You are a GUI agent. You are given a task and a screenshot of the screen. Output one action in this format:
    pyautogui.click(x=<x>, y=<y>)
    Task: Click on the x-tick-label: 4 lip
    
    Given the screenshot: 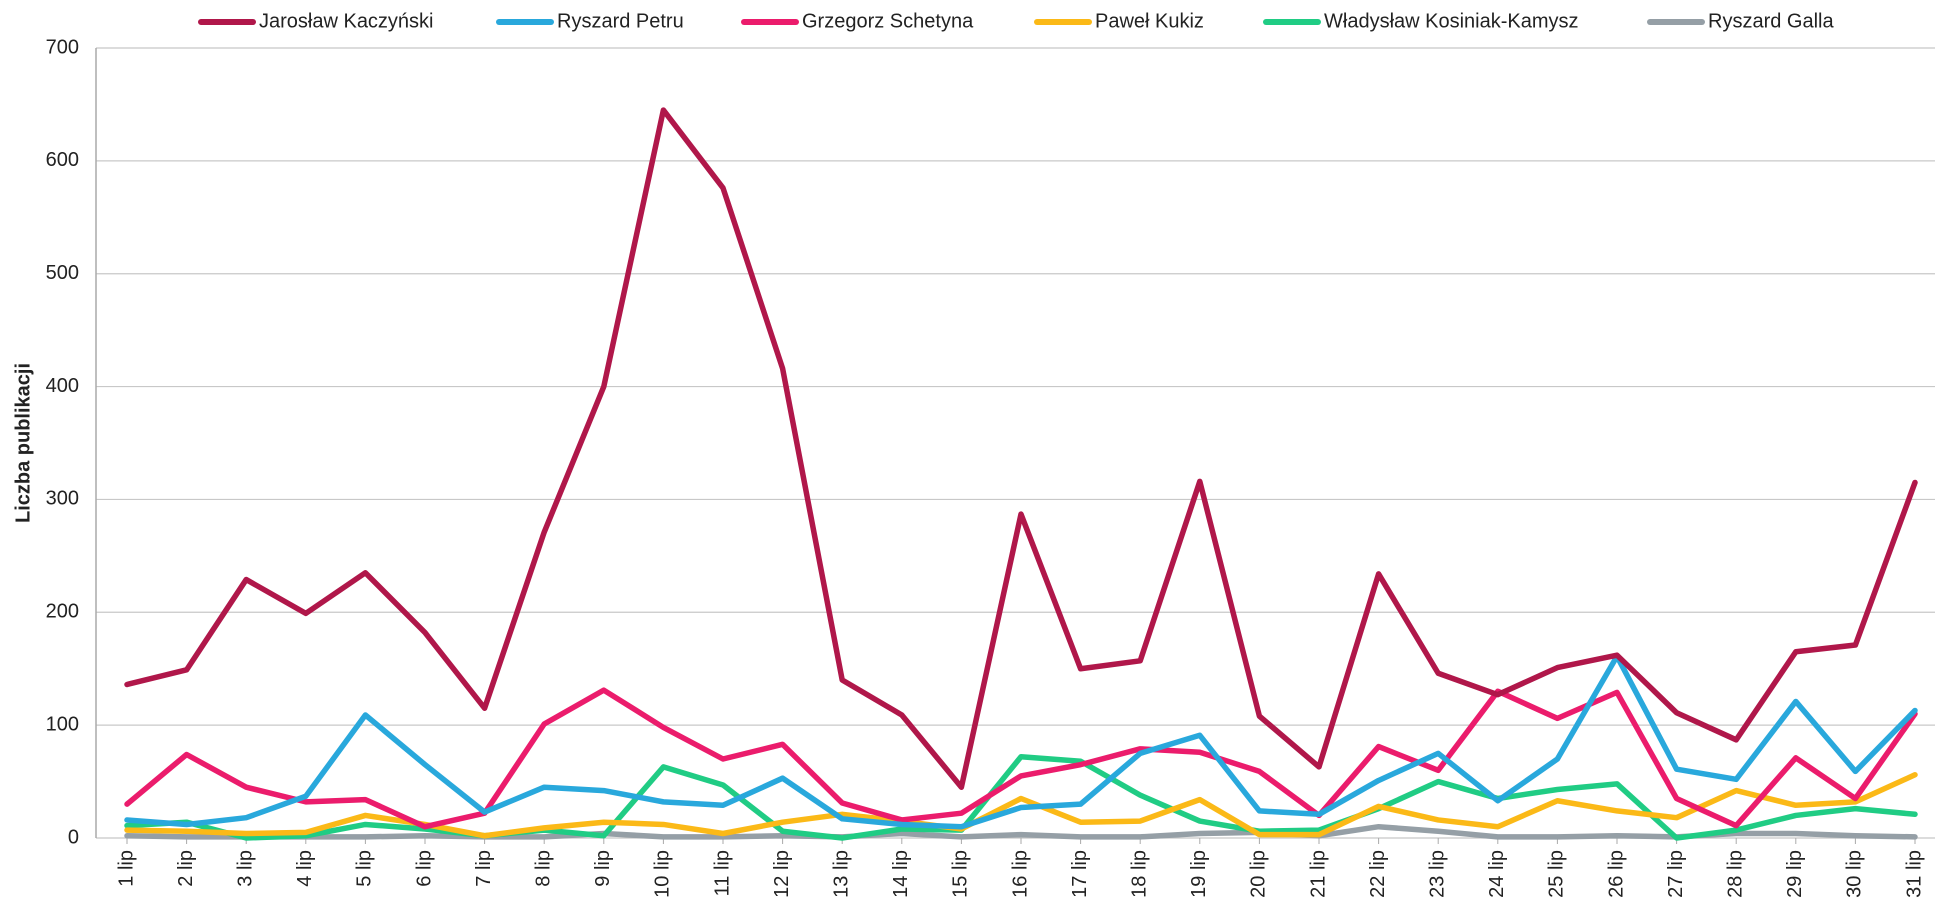 What is the action you would take?
    pyautogui.click(x=305, y=868)
    